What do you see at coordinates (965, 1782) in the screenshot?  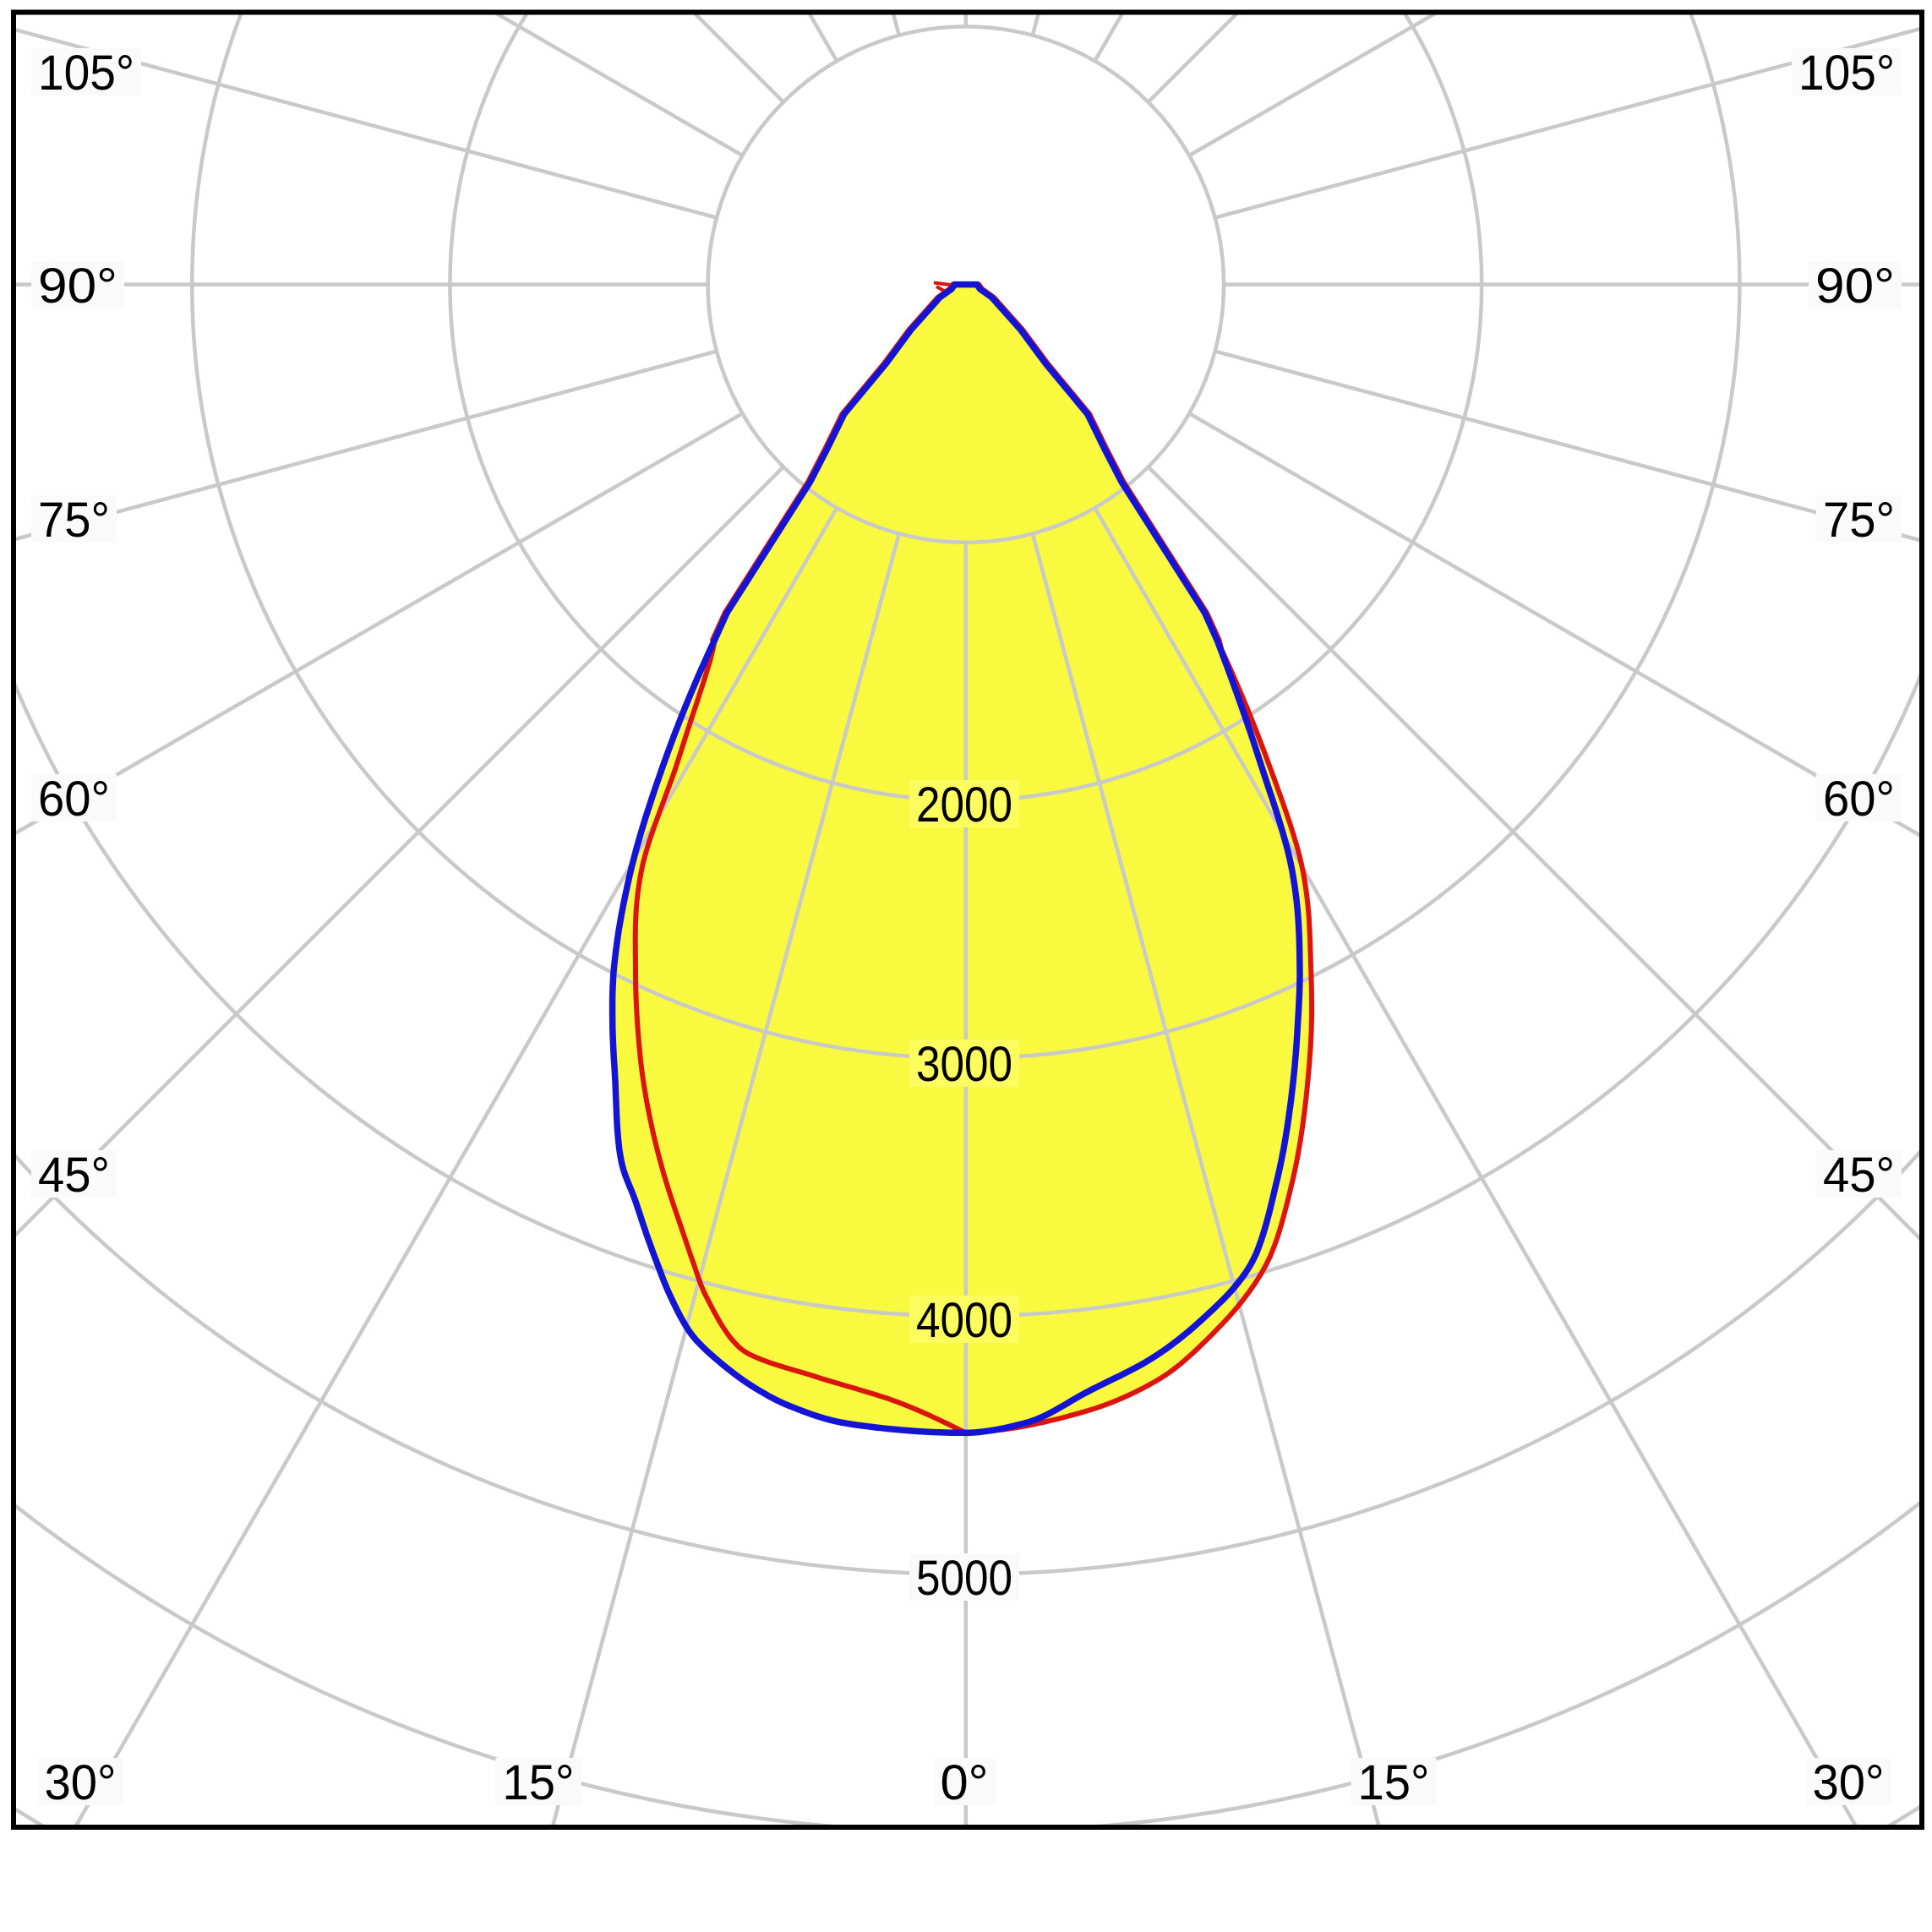 I see `svg-text: 0°` at bounding box center [965, 1782].